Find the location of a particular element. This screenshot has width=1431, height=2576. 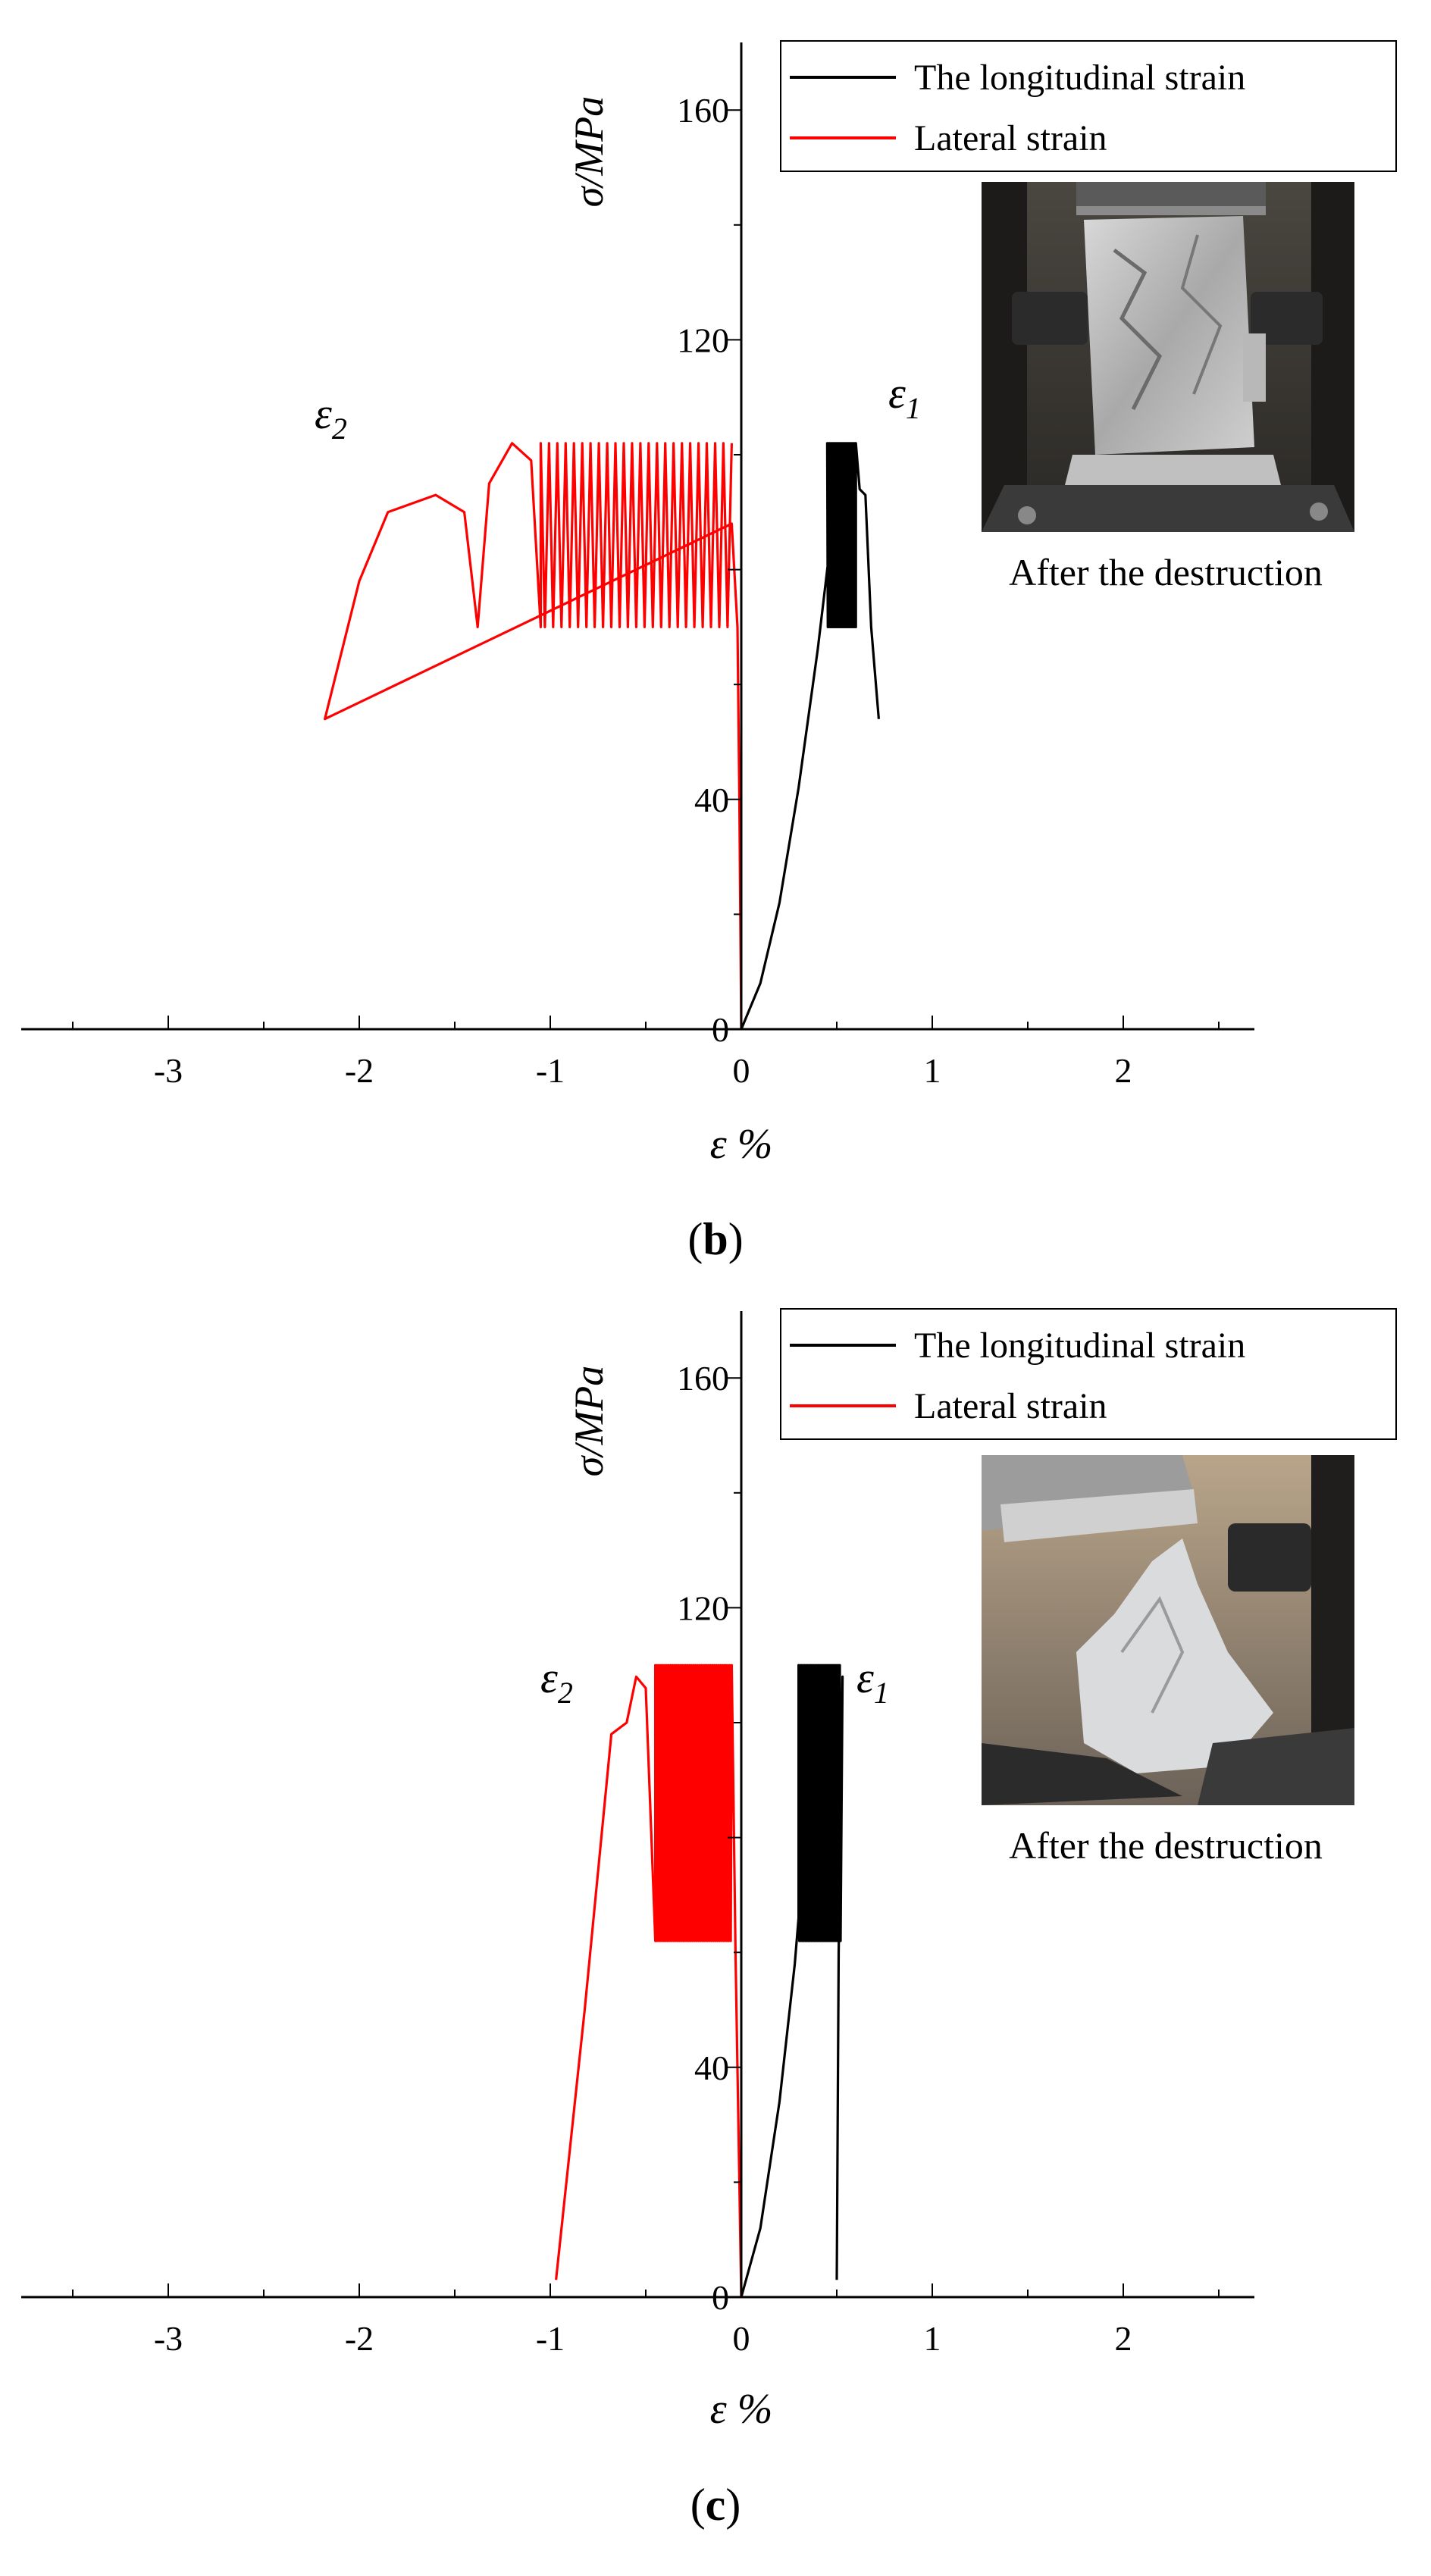

panel-letter: b is located at coordinates (715, 1239).